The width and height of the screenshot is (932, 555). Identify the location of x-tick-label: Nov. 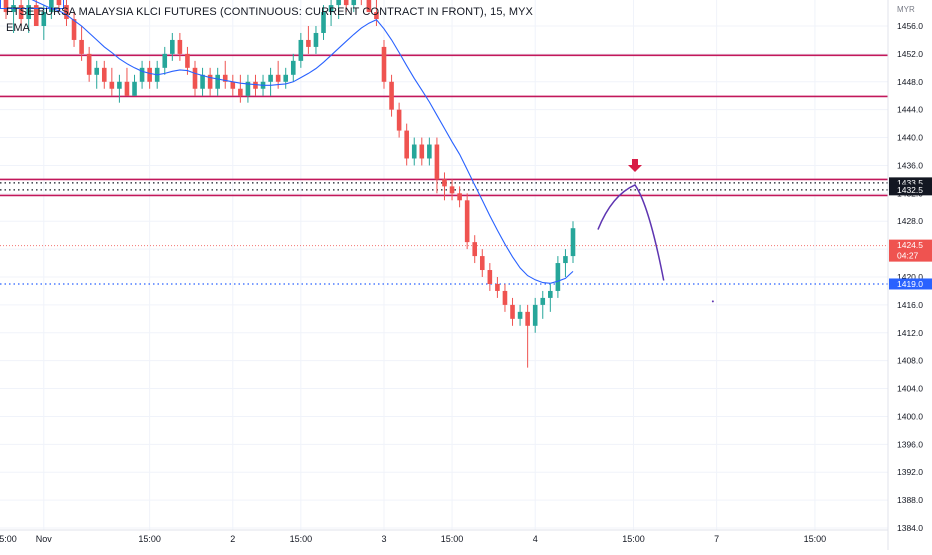
(44, 539).